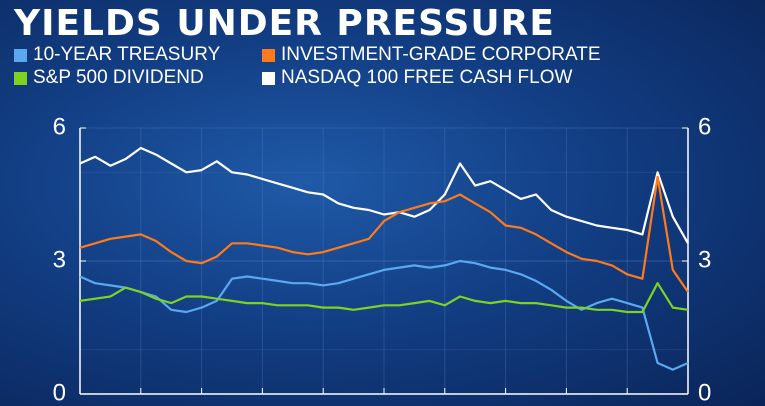  Describe the element at coordinates (20, 78) in the screenshot. I see `legend-swatch-dividend-icon` at that location.